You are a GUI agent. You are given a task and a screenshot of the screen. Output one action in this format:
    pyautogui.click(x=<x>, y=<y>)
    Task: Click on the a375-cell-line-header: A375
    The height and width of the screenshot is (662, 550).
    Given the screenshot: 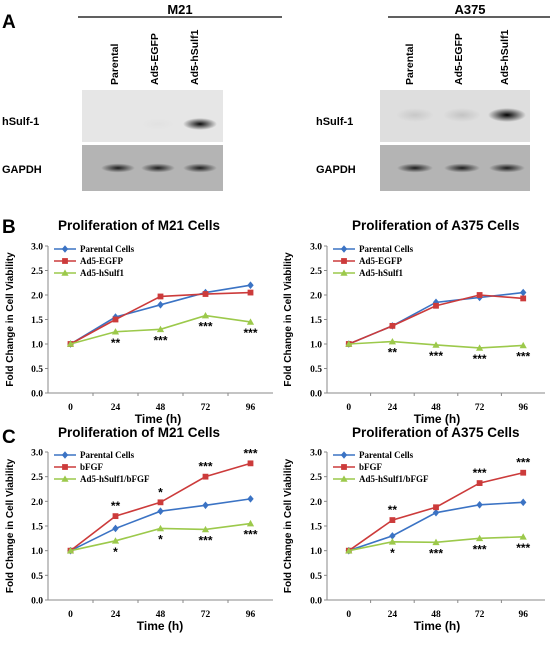 What is the action you would take?
    pyautogui.click(x=469, y=9)
    